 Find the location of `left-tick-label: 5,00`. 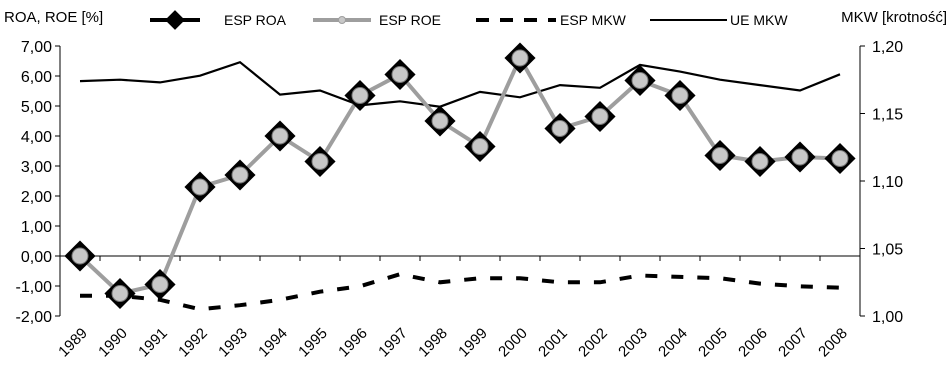

left-tick-label: 5,00 is located at coordinates (36, 107).